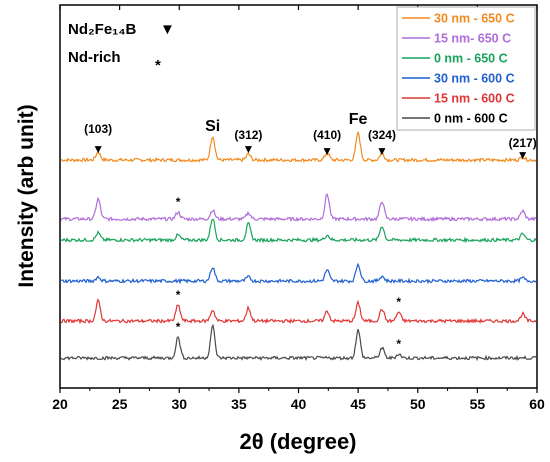 The width and height of the screenshot is (550, 462). What do you see at coordinates (327, 135) in the screenshot?
I see `peak-label: (410)` at bounding box center [327, 135].